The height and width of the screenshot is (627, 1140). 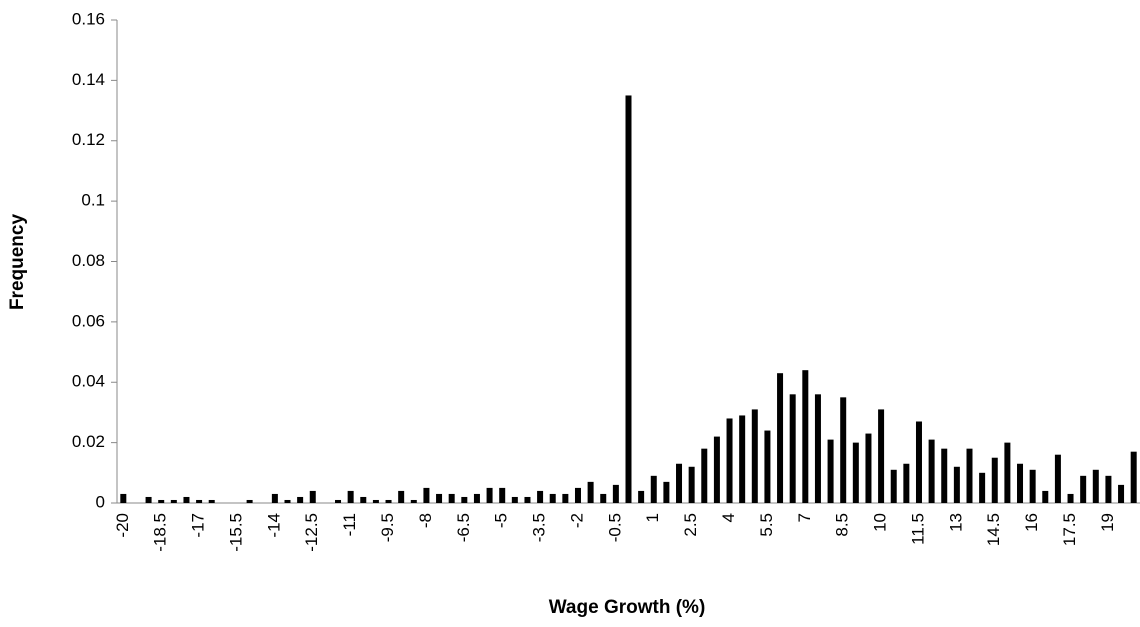 What do you see at coordinates (955, 522) in the screenshot?
I see `x-tick-label: 13` at bounding box center [955, 522].